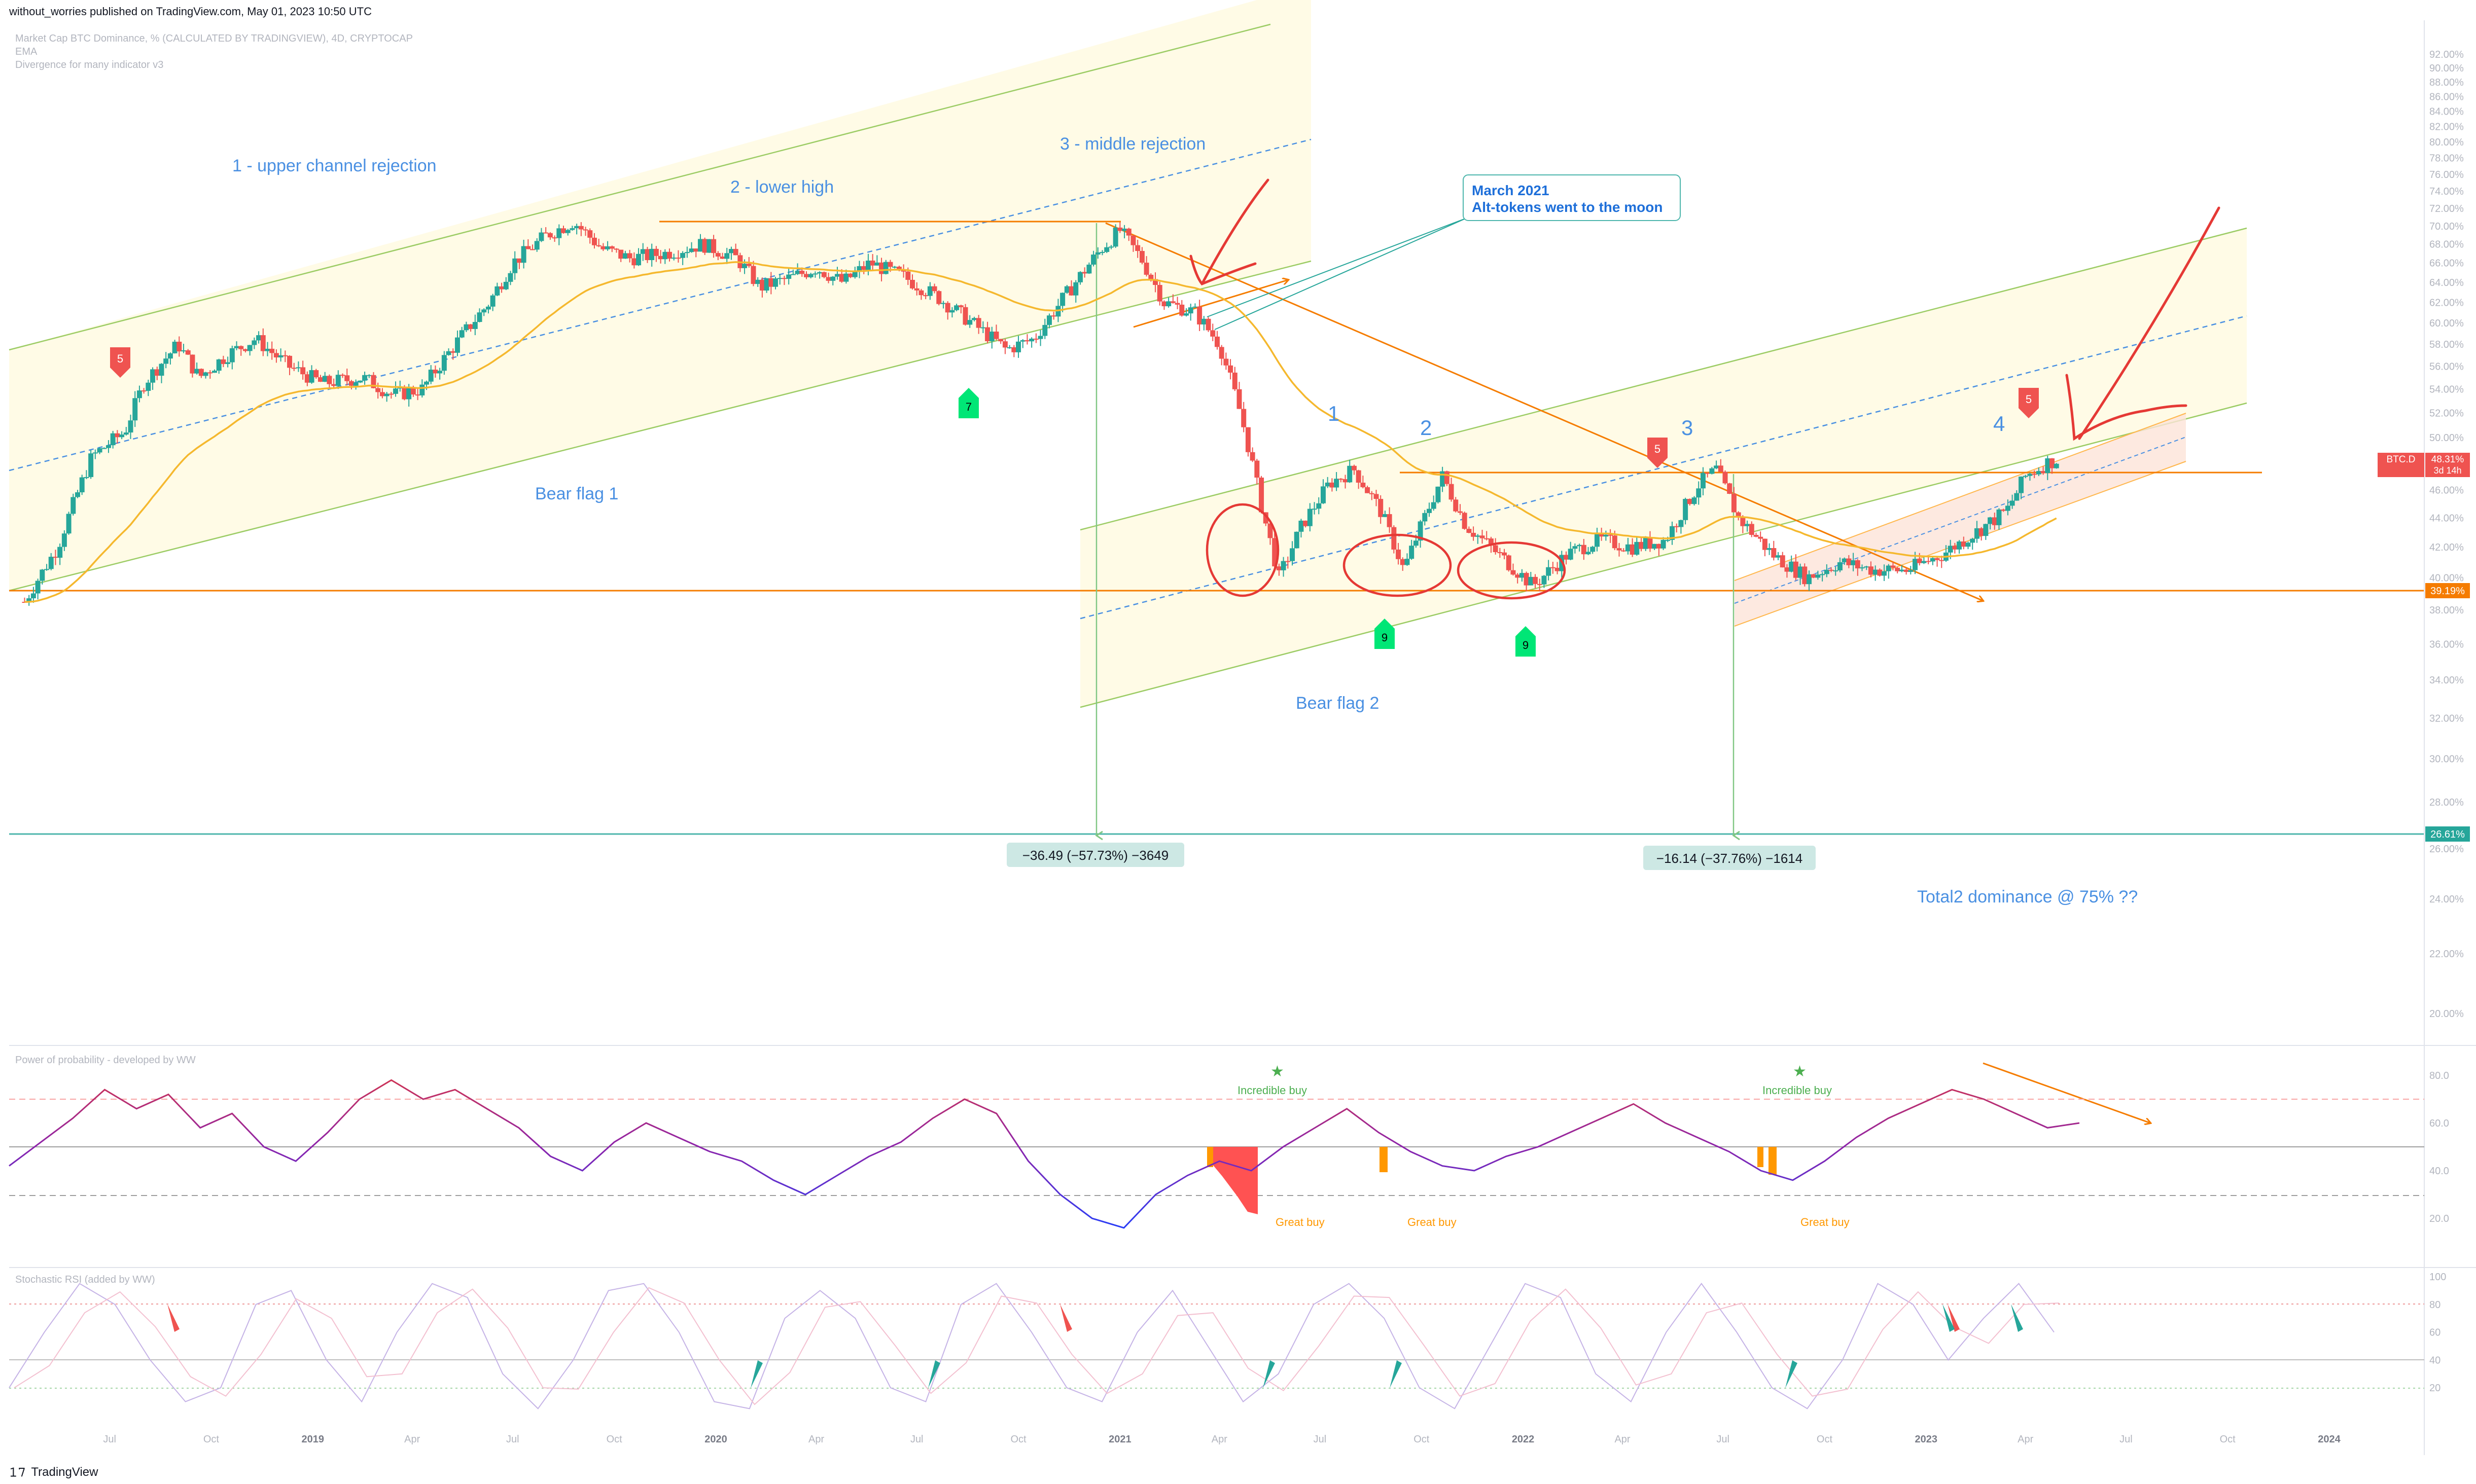 This screenshot has width=2476, height=1484. Describe the element at coordinates (2448, 459) in the screenshot. I see `svg-text: 48.31%` at that location.